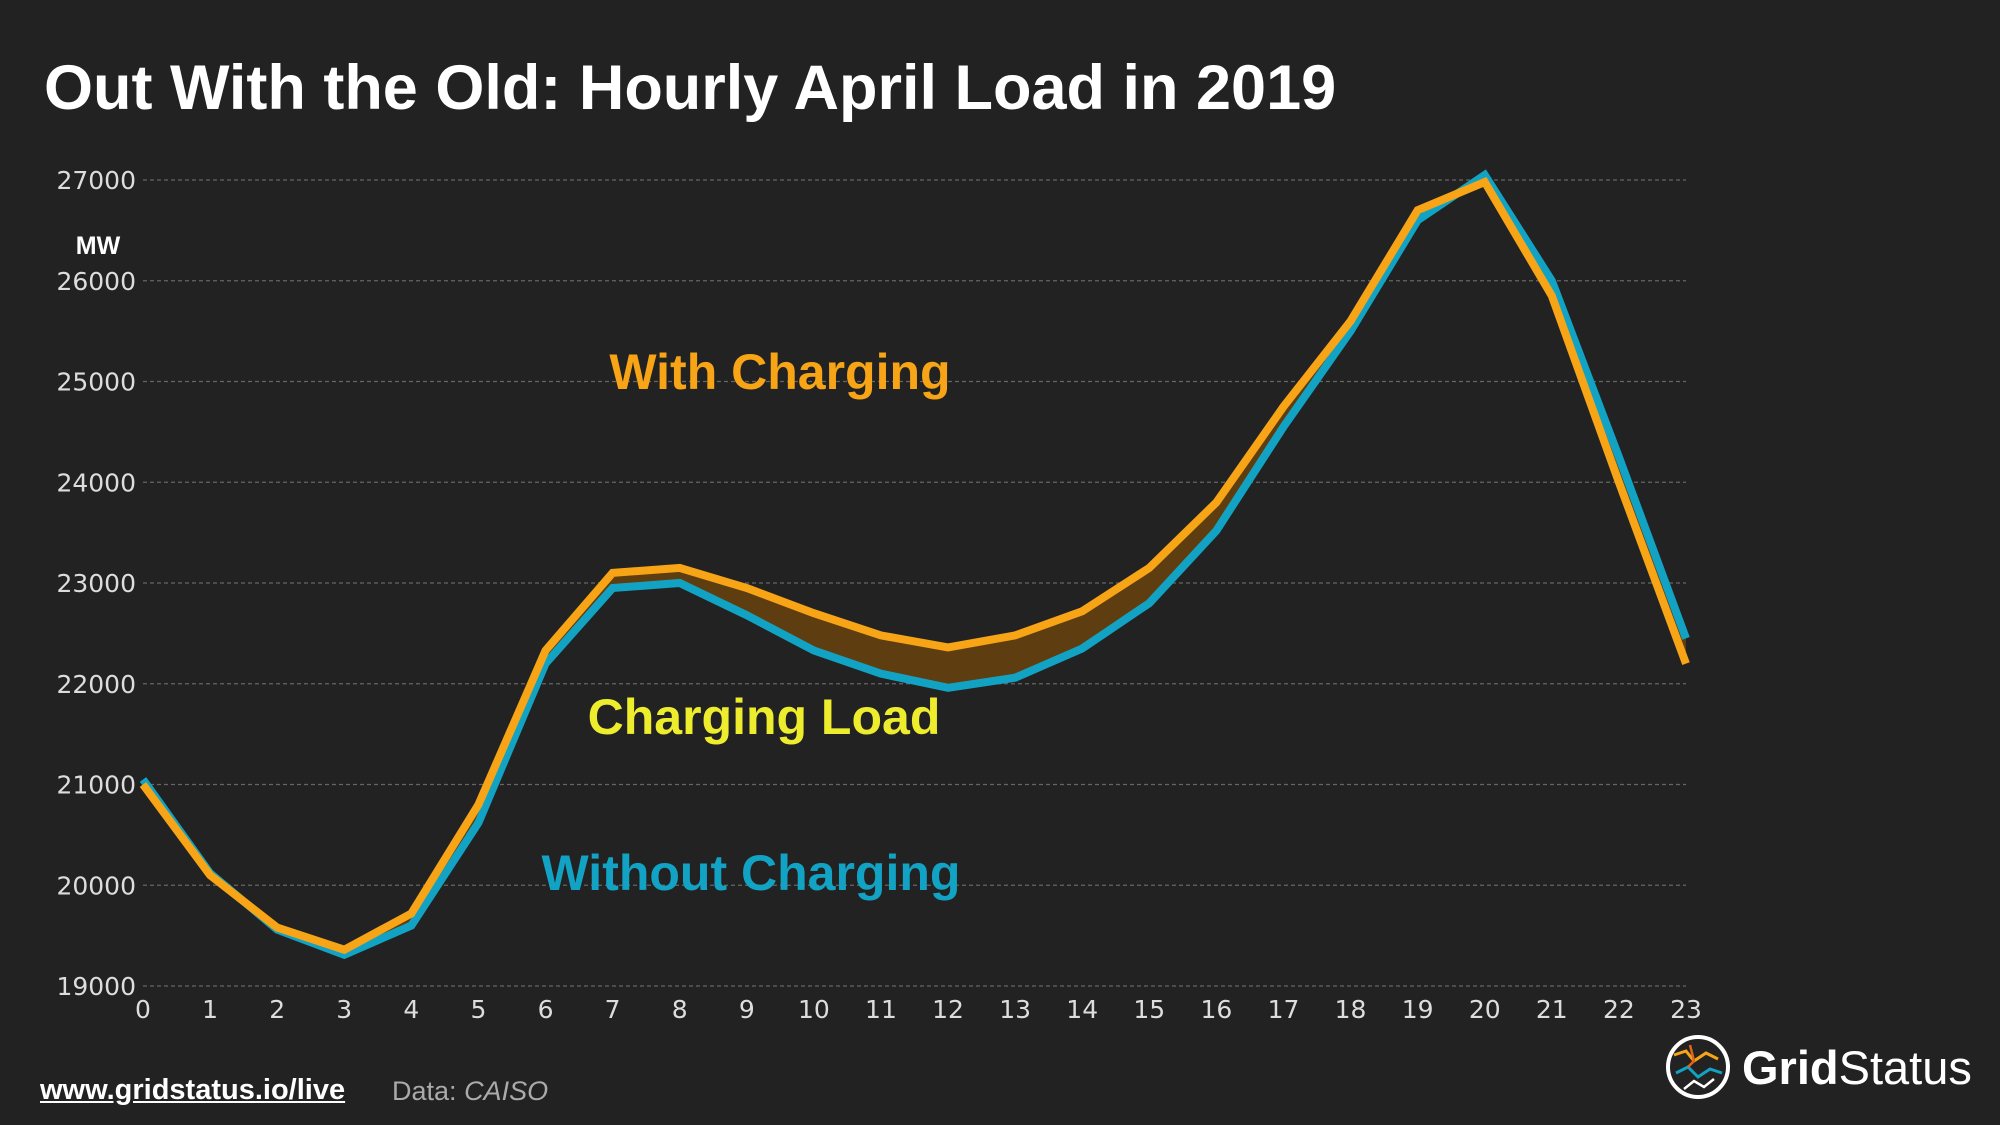 The image size is (2000, 1125). What do you see at coordinates (1485, 1009) in the screenshot?
I see `x-tick-label-20: 20` at bounding box center [1485, 1009].